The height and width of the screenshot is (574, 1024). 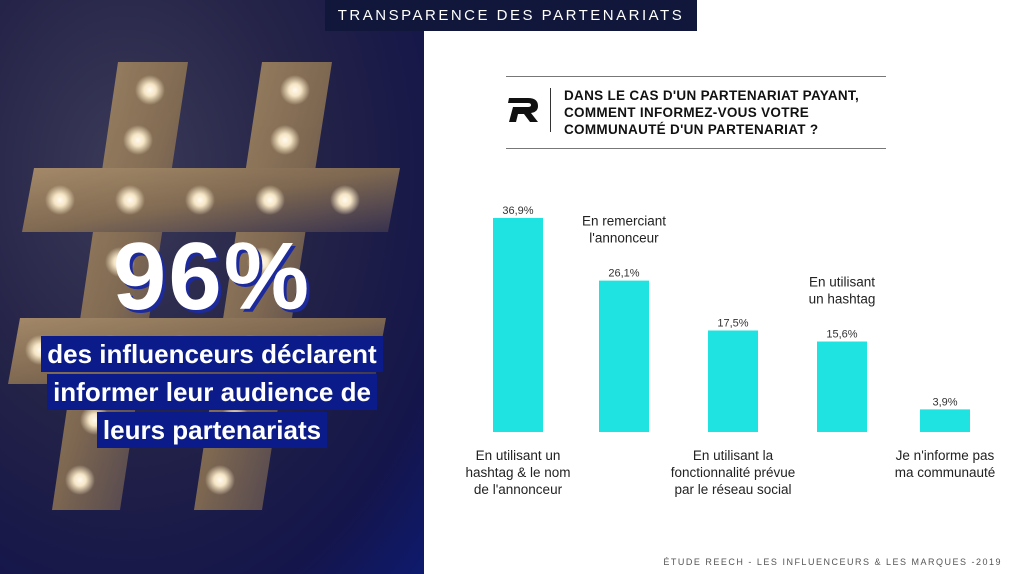 What do you see at coordinates (842, 299) in the screenshot?
I see `category-label: un hashtag` at bounding box center [842, 299].